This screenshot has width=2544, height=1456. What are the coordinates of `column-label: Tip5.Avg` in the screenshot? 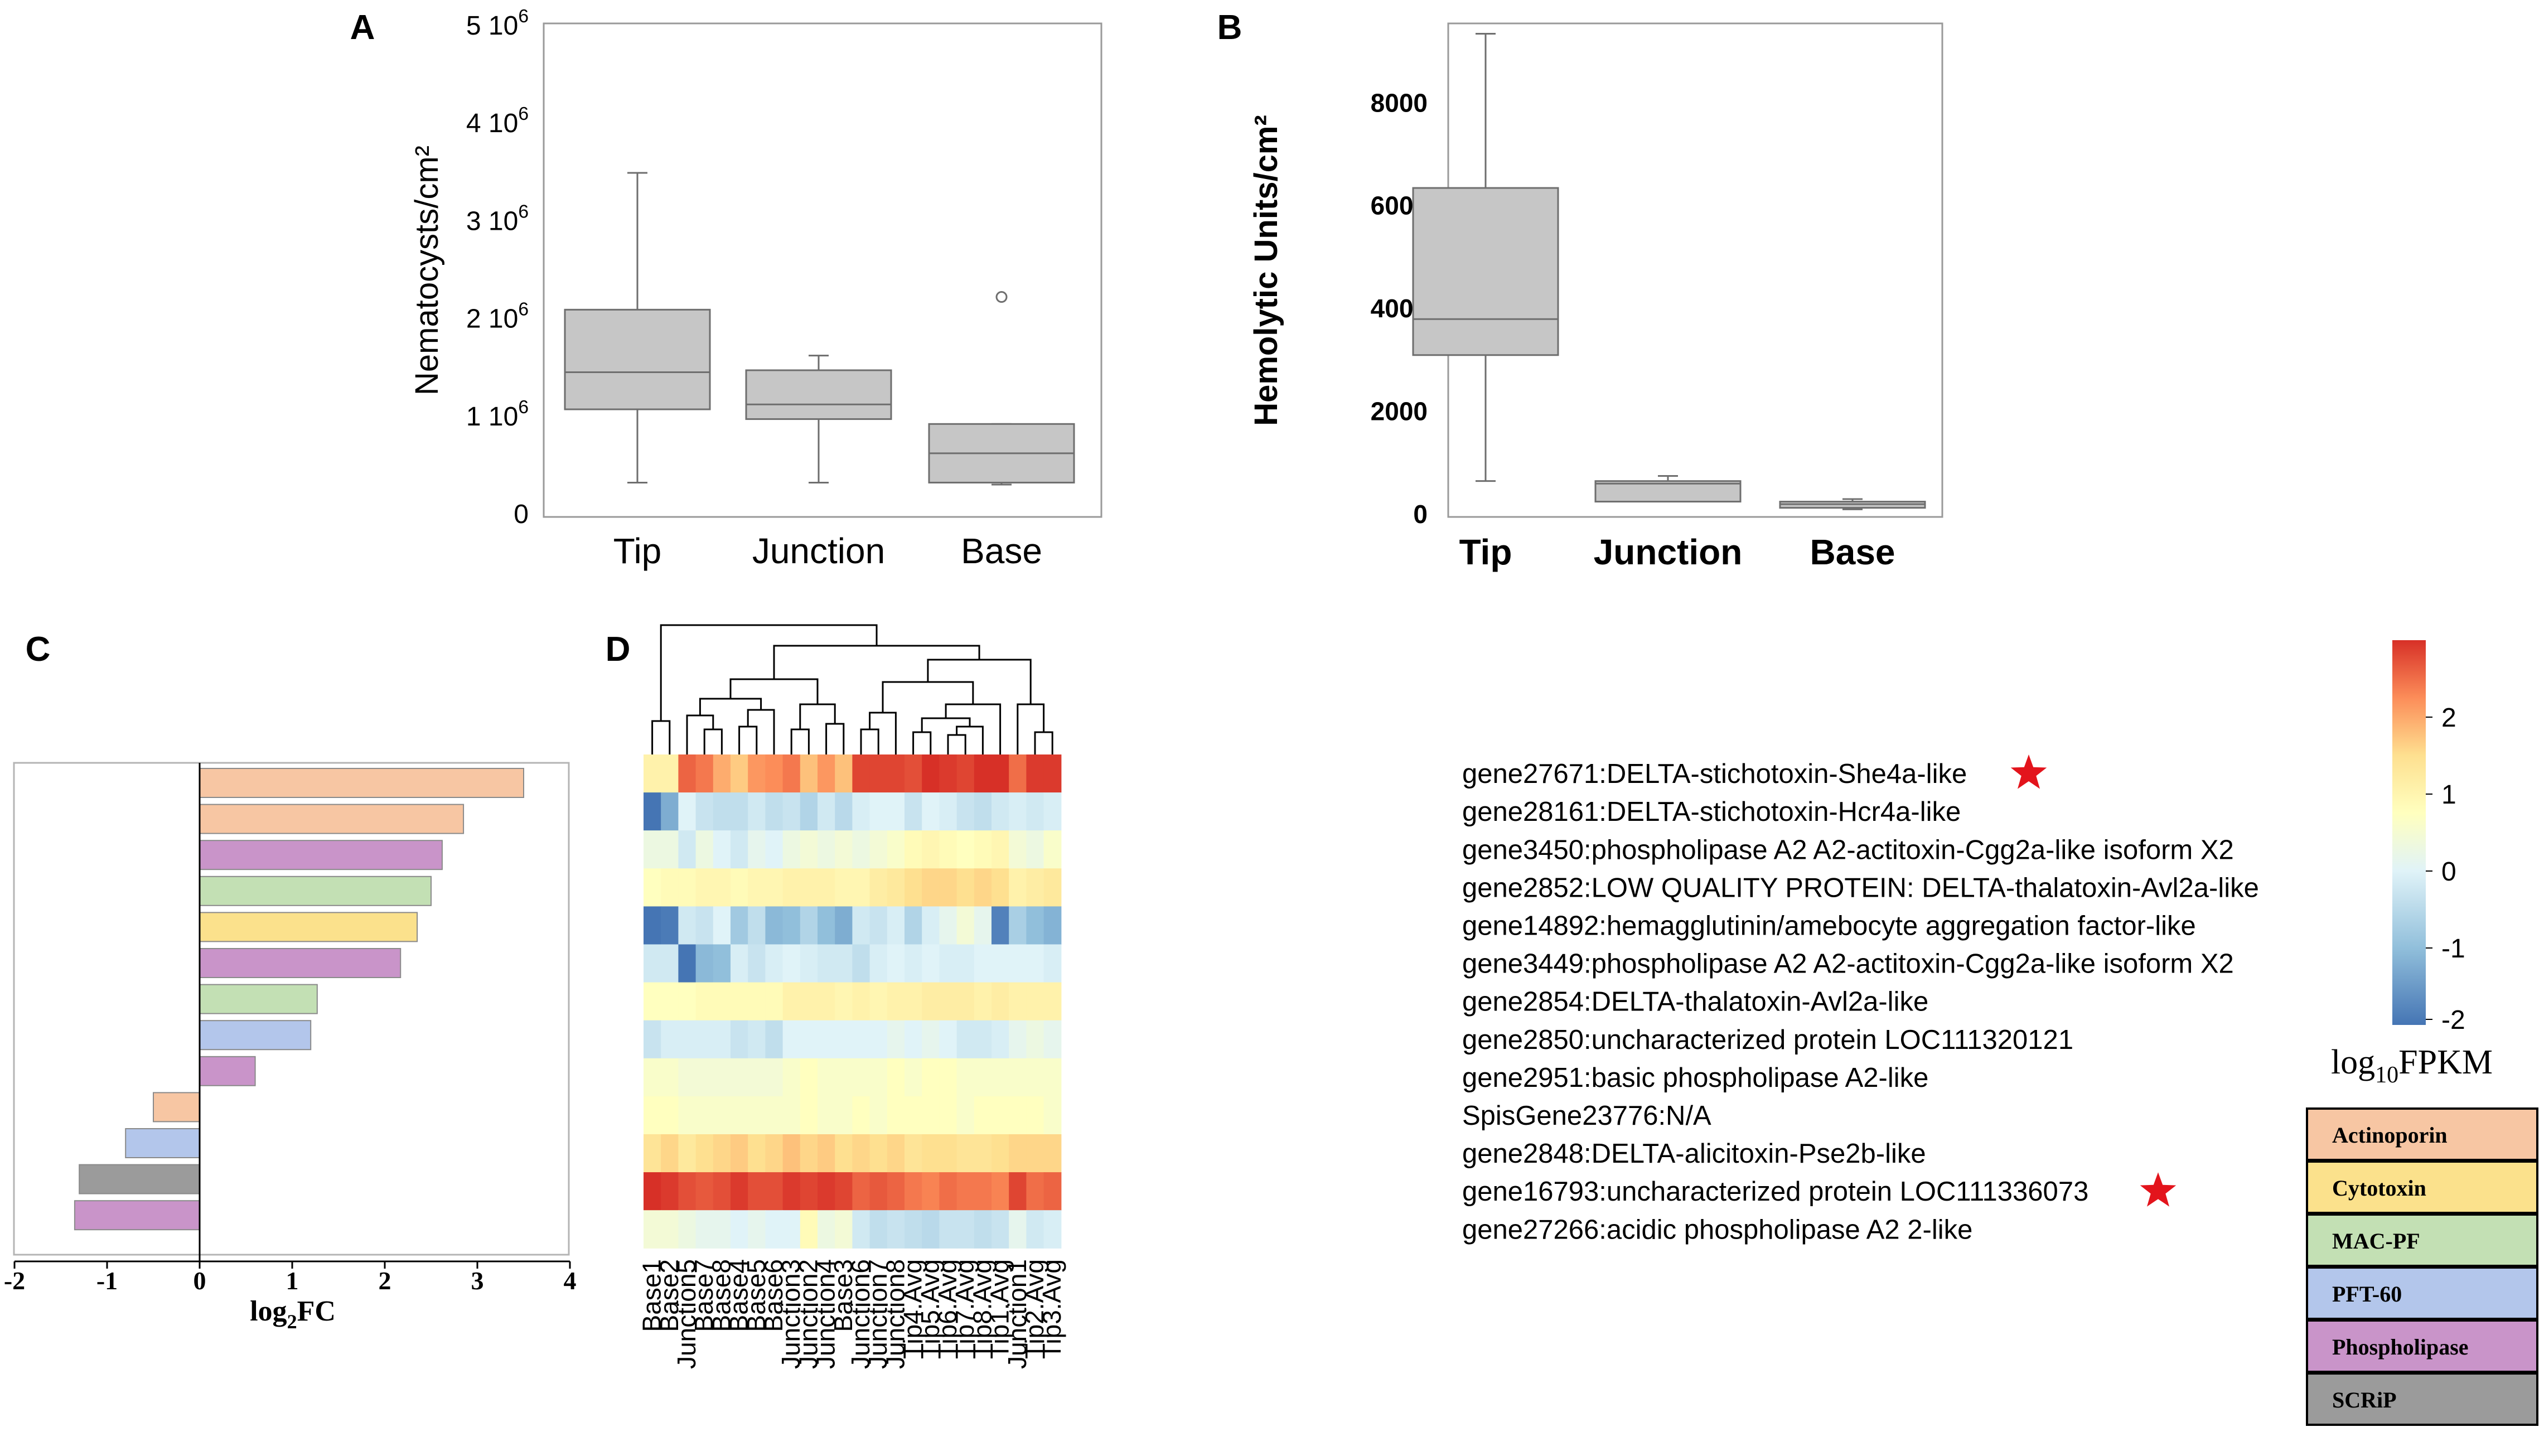 It's located at (931, 1309).